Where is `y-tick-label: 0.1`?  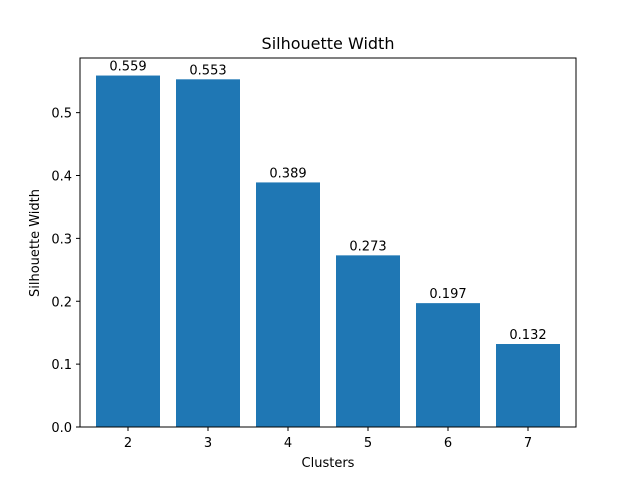 y-tick-label: 0.1 is located at coordinates (61, 365).